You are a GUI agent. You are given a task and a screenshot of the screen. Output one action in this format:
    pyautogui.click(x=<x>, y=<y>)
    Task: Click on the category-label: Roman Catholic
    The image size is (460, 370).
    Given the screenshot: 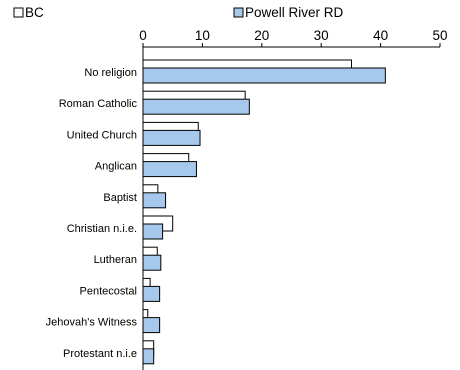 What is the action you would take?
    pyautogui.click(x=98, y=104)
    